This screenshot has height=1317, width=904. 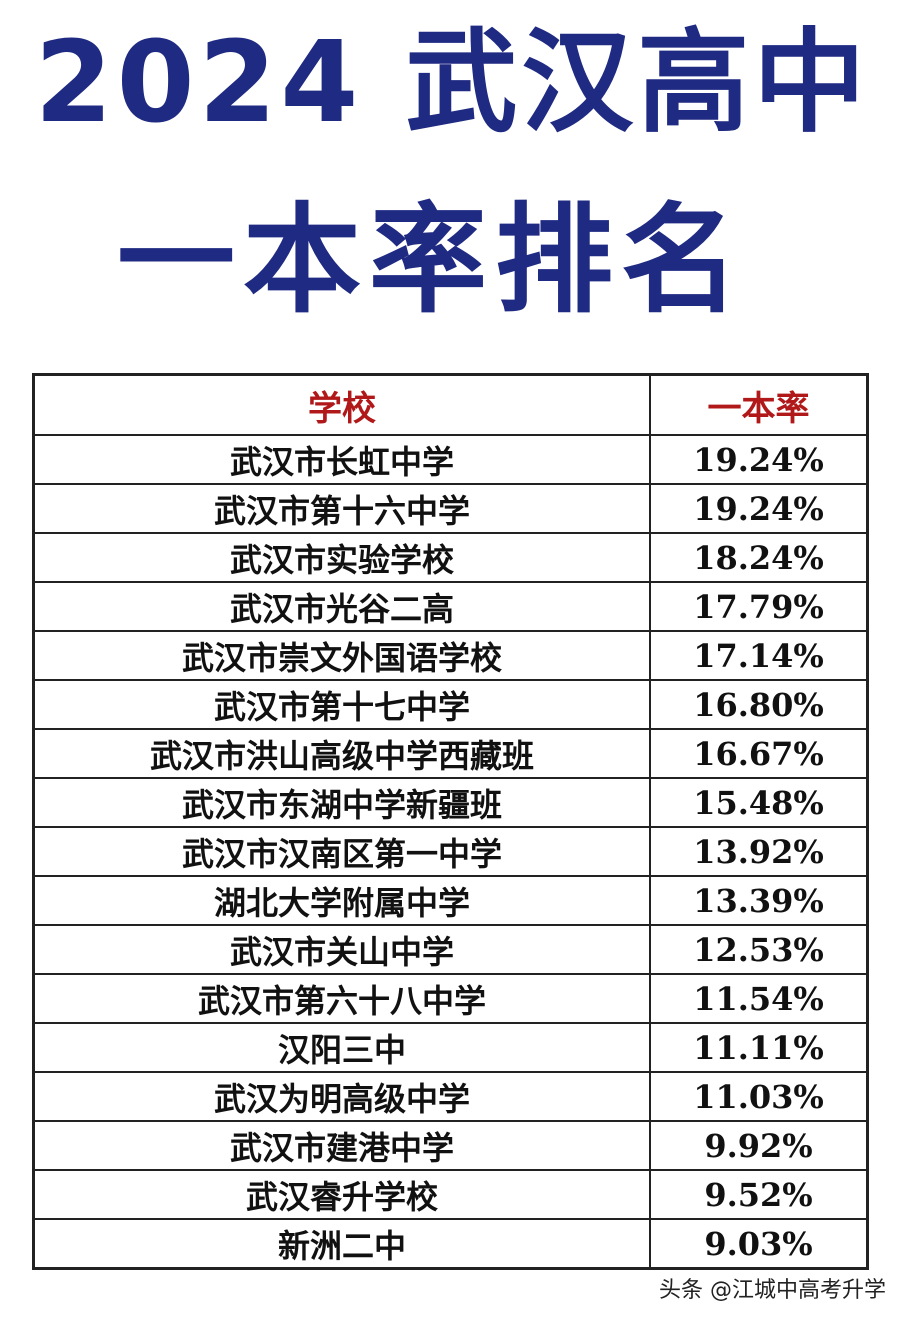 I want to click on table-row: 武汉市第十六中学 19.24%, so click(x=450, y=508).